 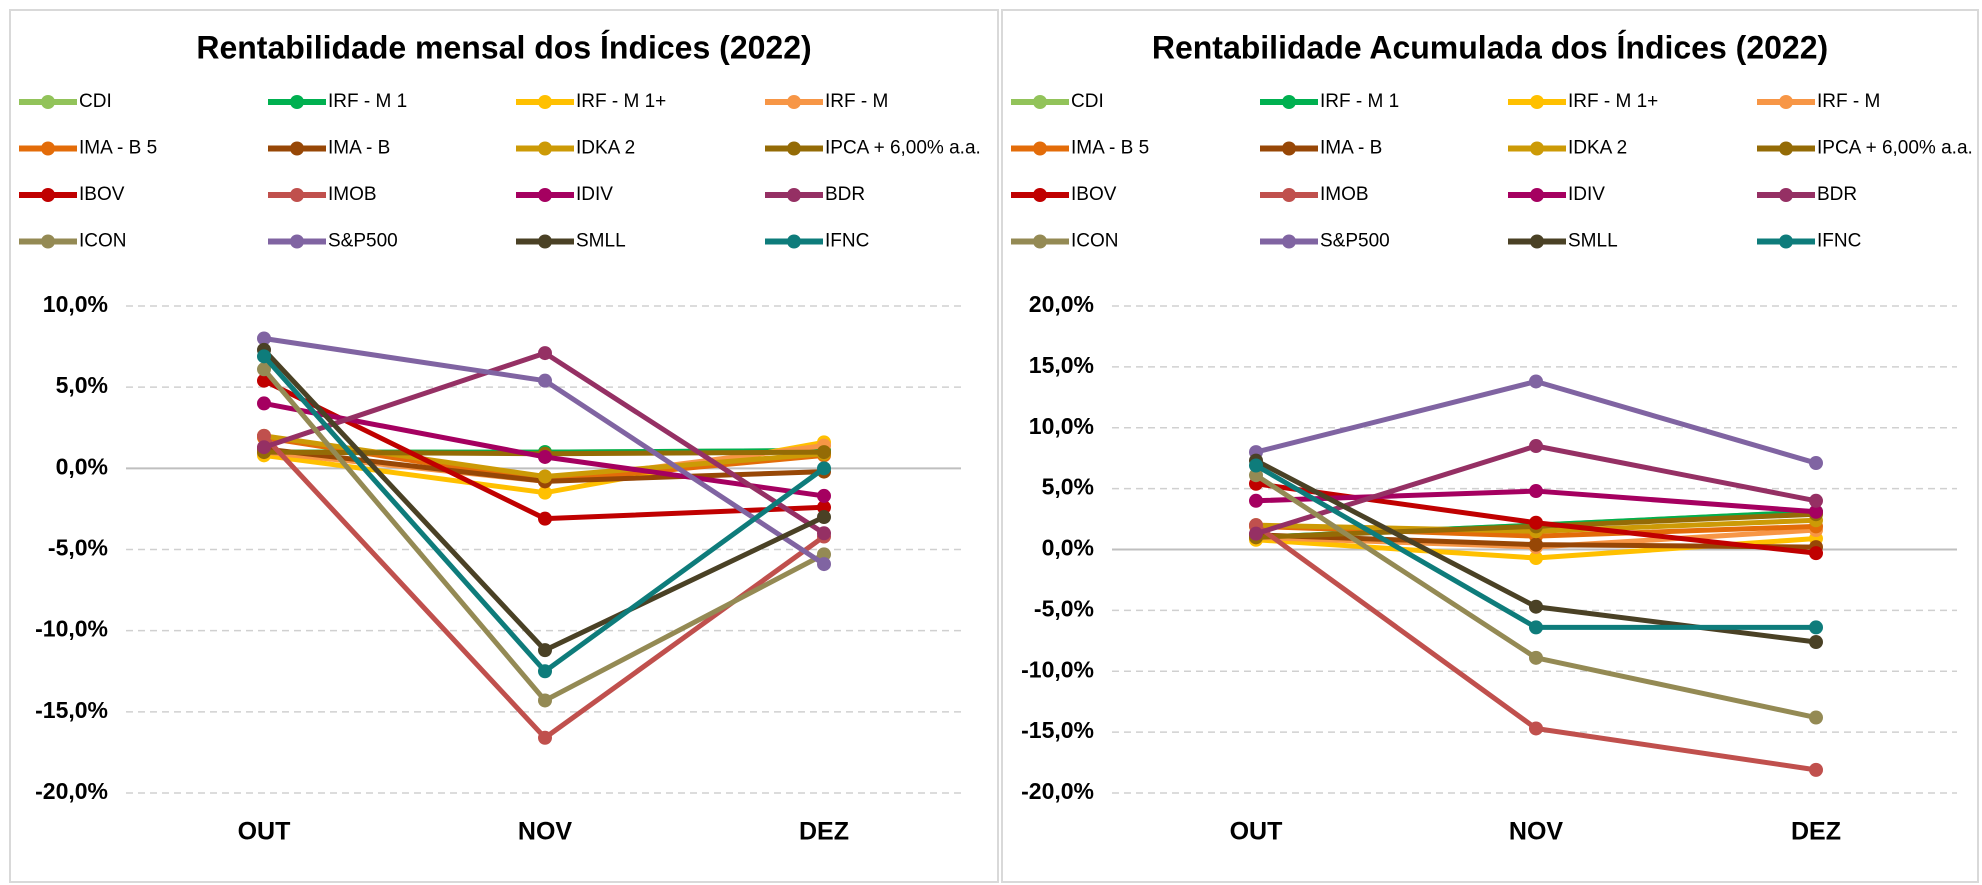 What do you see at coordinates (1065, 241) in the screenshot?
I see `legend-item: ICON` at bounding box center [1065, 241].